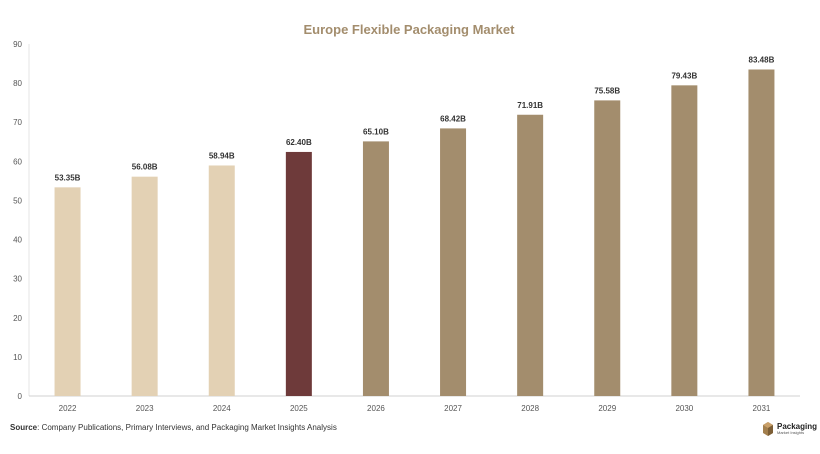  What do you see at coordinates (684, 408) in the screenshot?
I see `x-tick-label: 2030` at bounding box center [684, 408].